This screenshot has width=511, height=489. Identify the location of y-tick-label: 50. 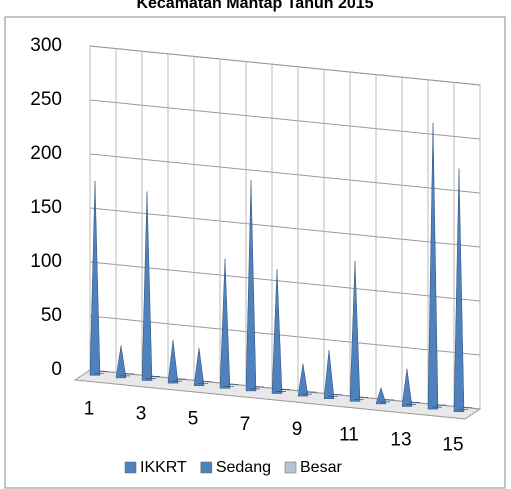
(51, 315).